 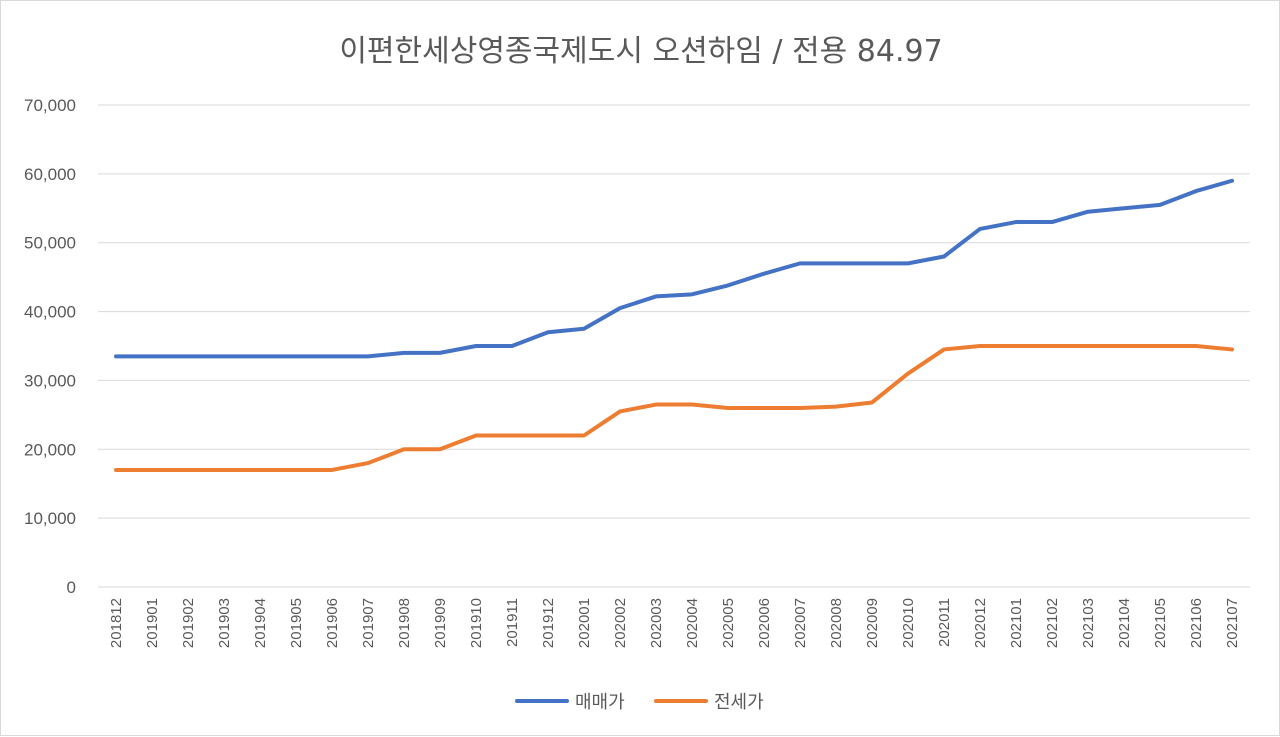 What do you see at coordinates (639, 702) in the screenshot?
I see `legend: 매매가 전세가` at bounding box center [639, 702].